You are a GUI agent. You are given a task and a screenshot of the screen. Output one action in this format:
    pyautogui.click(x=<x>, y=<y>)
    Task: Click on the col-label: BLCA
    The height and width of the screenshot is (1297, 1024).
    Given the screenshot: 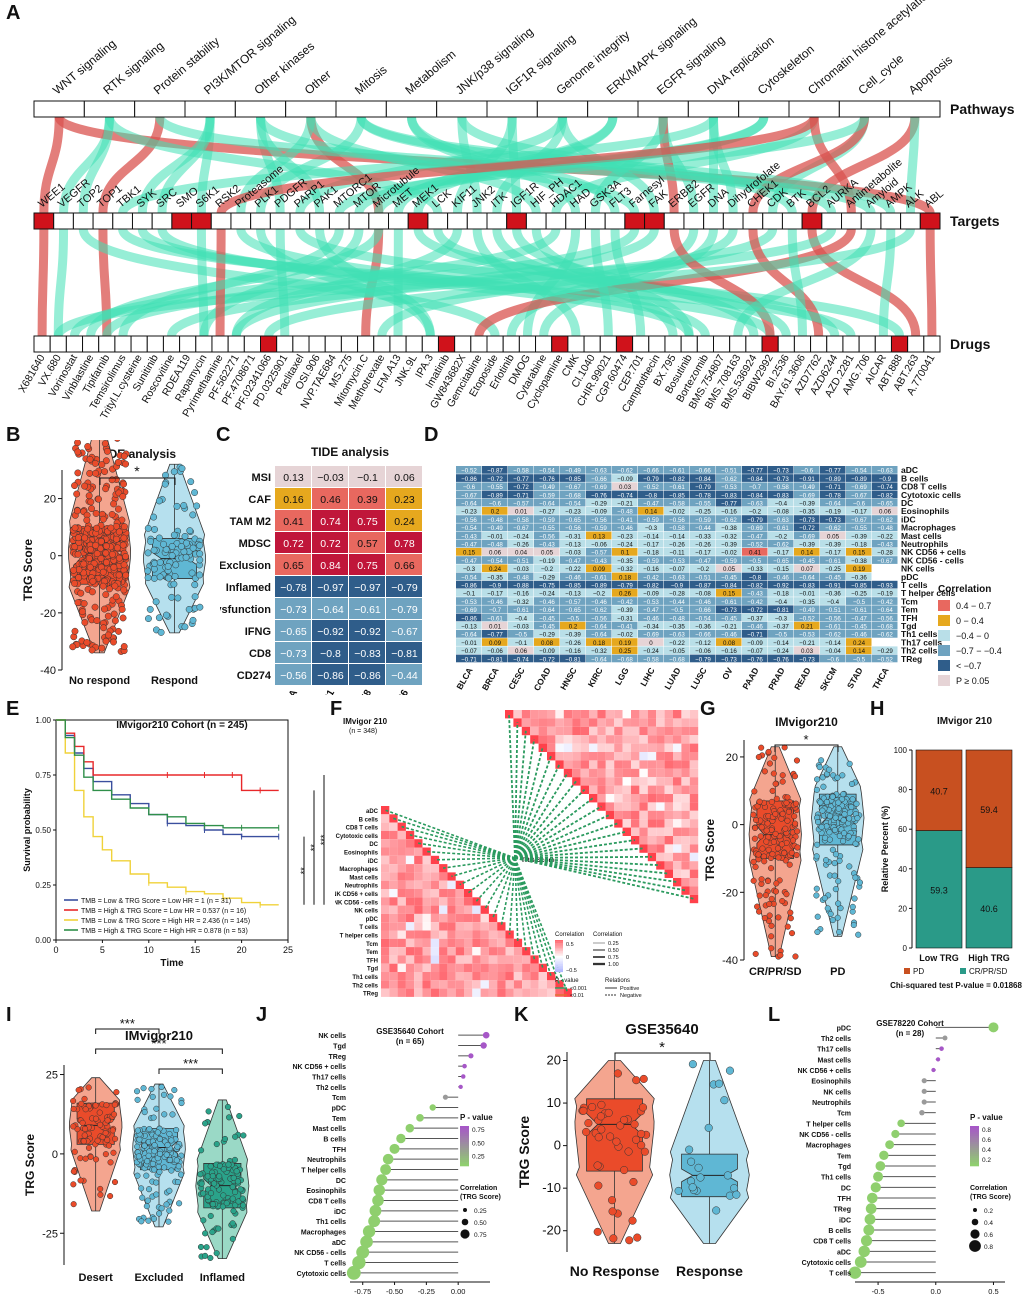 What is the action you would take?
    pyautogui.click(x=464, y=678)
    